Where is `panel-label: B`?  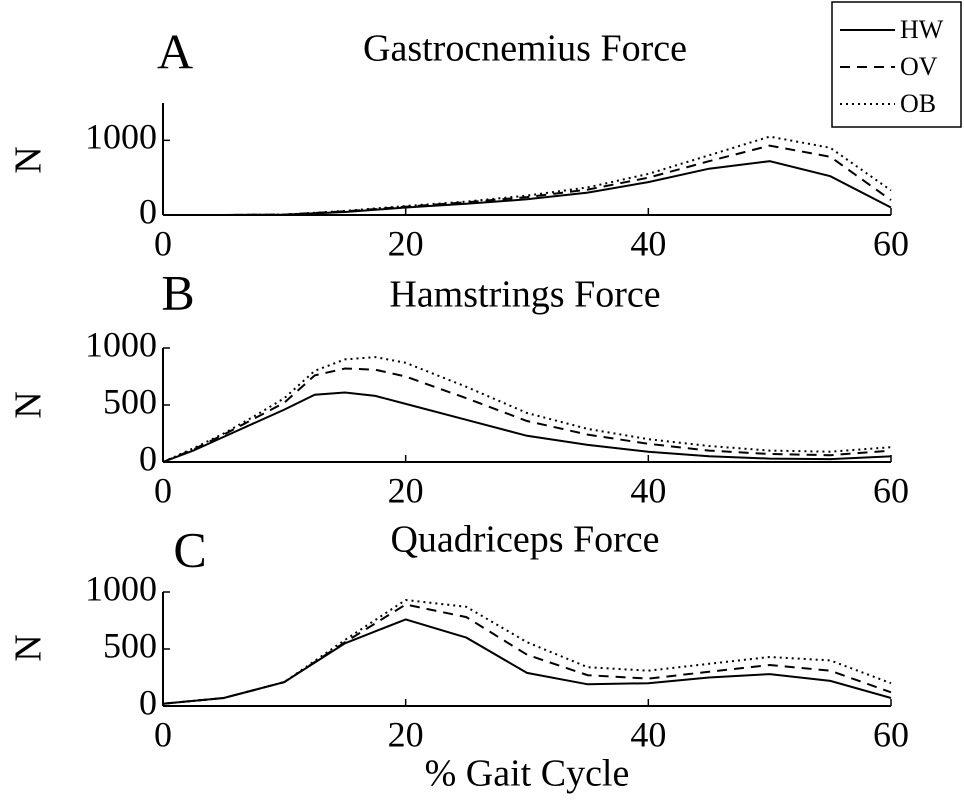 panel-label: B is located at coordinates (177, 292).